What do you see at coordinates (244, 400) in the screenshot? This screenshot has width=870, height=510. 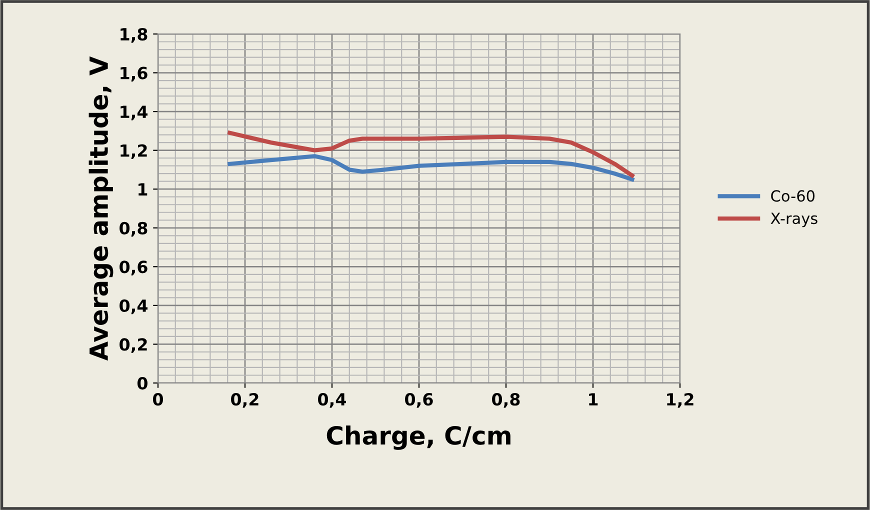 I see `x-tick-label: 0,2` at bounding box center [244, 400].